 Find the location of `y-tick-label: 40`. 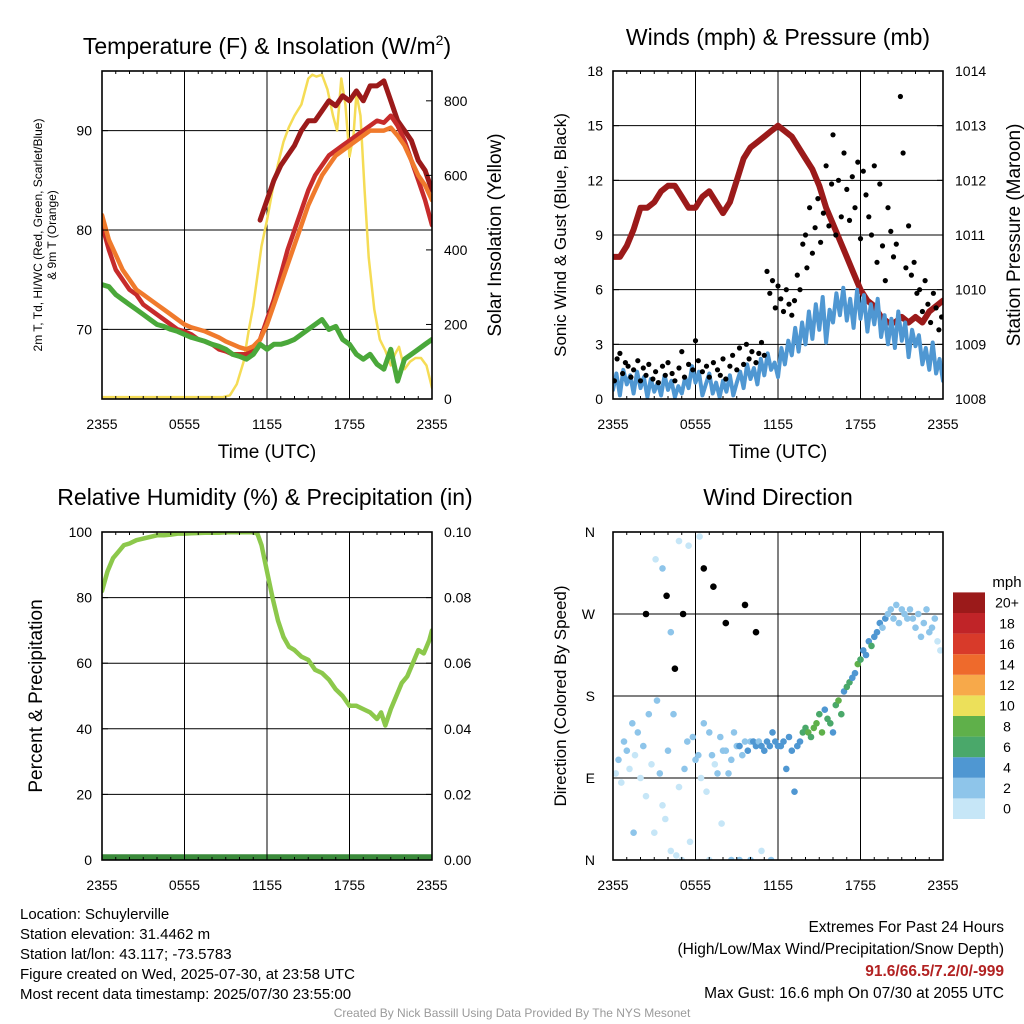

y-tick-label: 40 is located at coordinates (84, 729).